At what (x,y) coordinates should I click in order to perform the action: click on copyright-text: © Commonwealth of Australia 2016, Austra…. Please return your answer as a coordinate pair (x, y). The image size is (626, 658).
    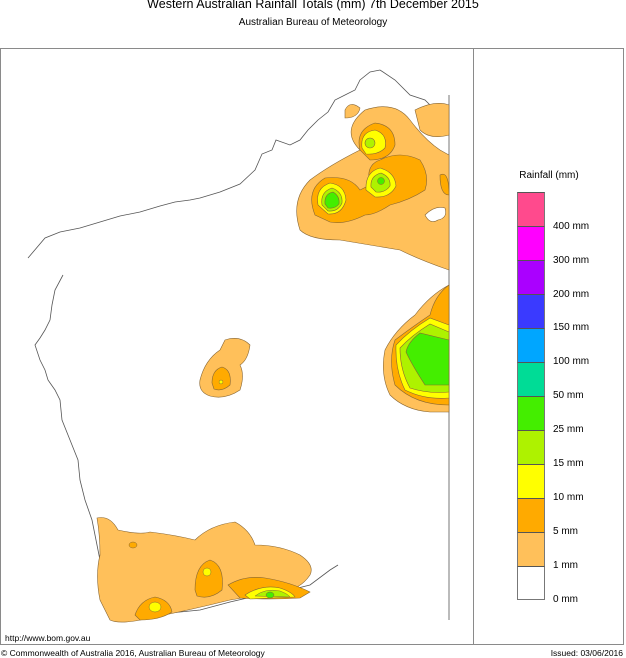
    Looking at the image, I should click on (133, 653).